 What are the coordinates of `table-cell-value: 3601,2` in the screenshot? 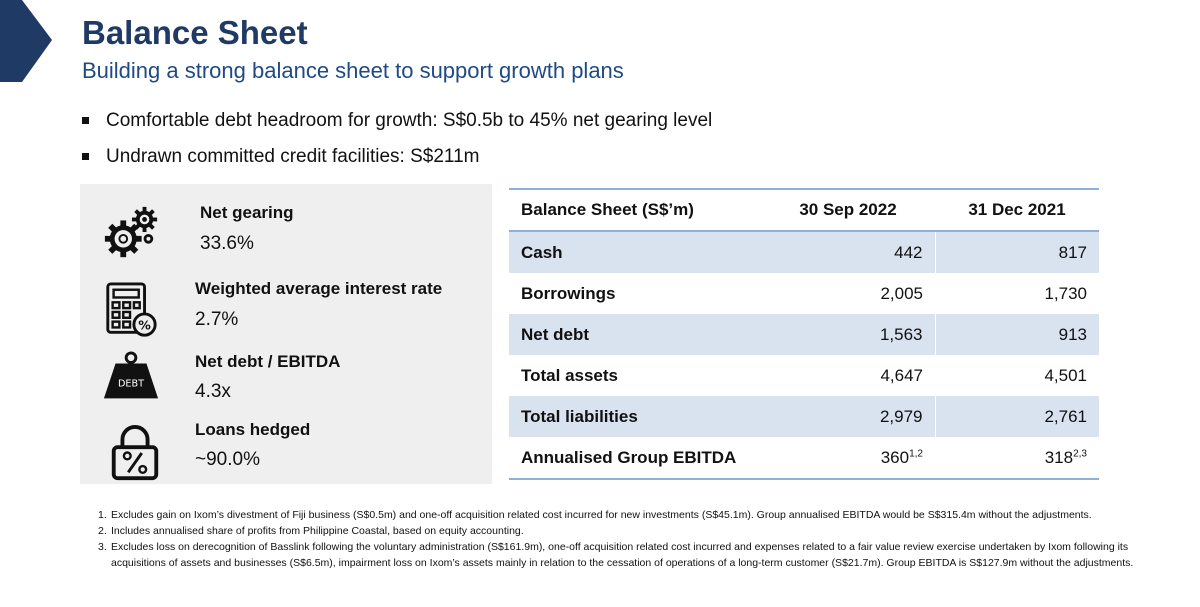 It's located at (848, 458).